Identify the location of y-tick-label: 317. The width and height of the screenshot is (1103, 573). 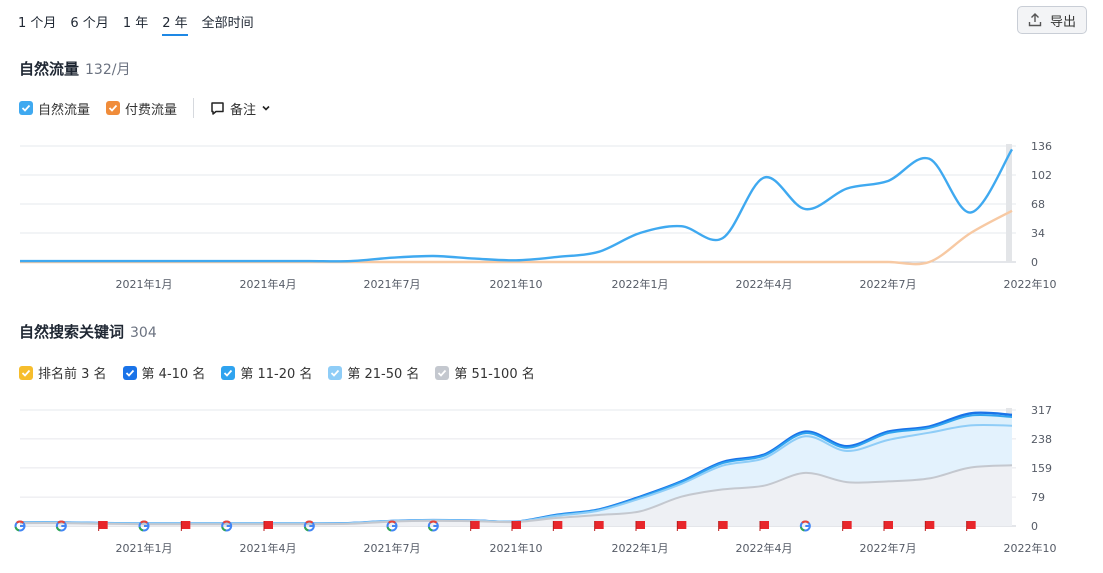
(1041, 410).